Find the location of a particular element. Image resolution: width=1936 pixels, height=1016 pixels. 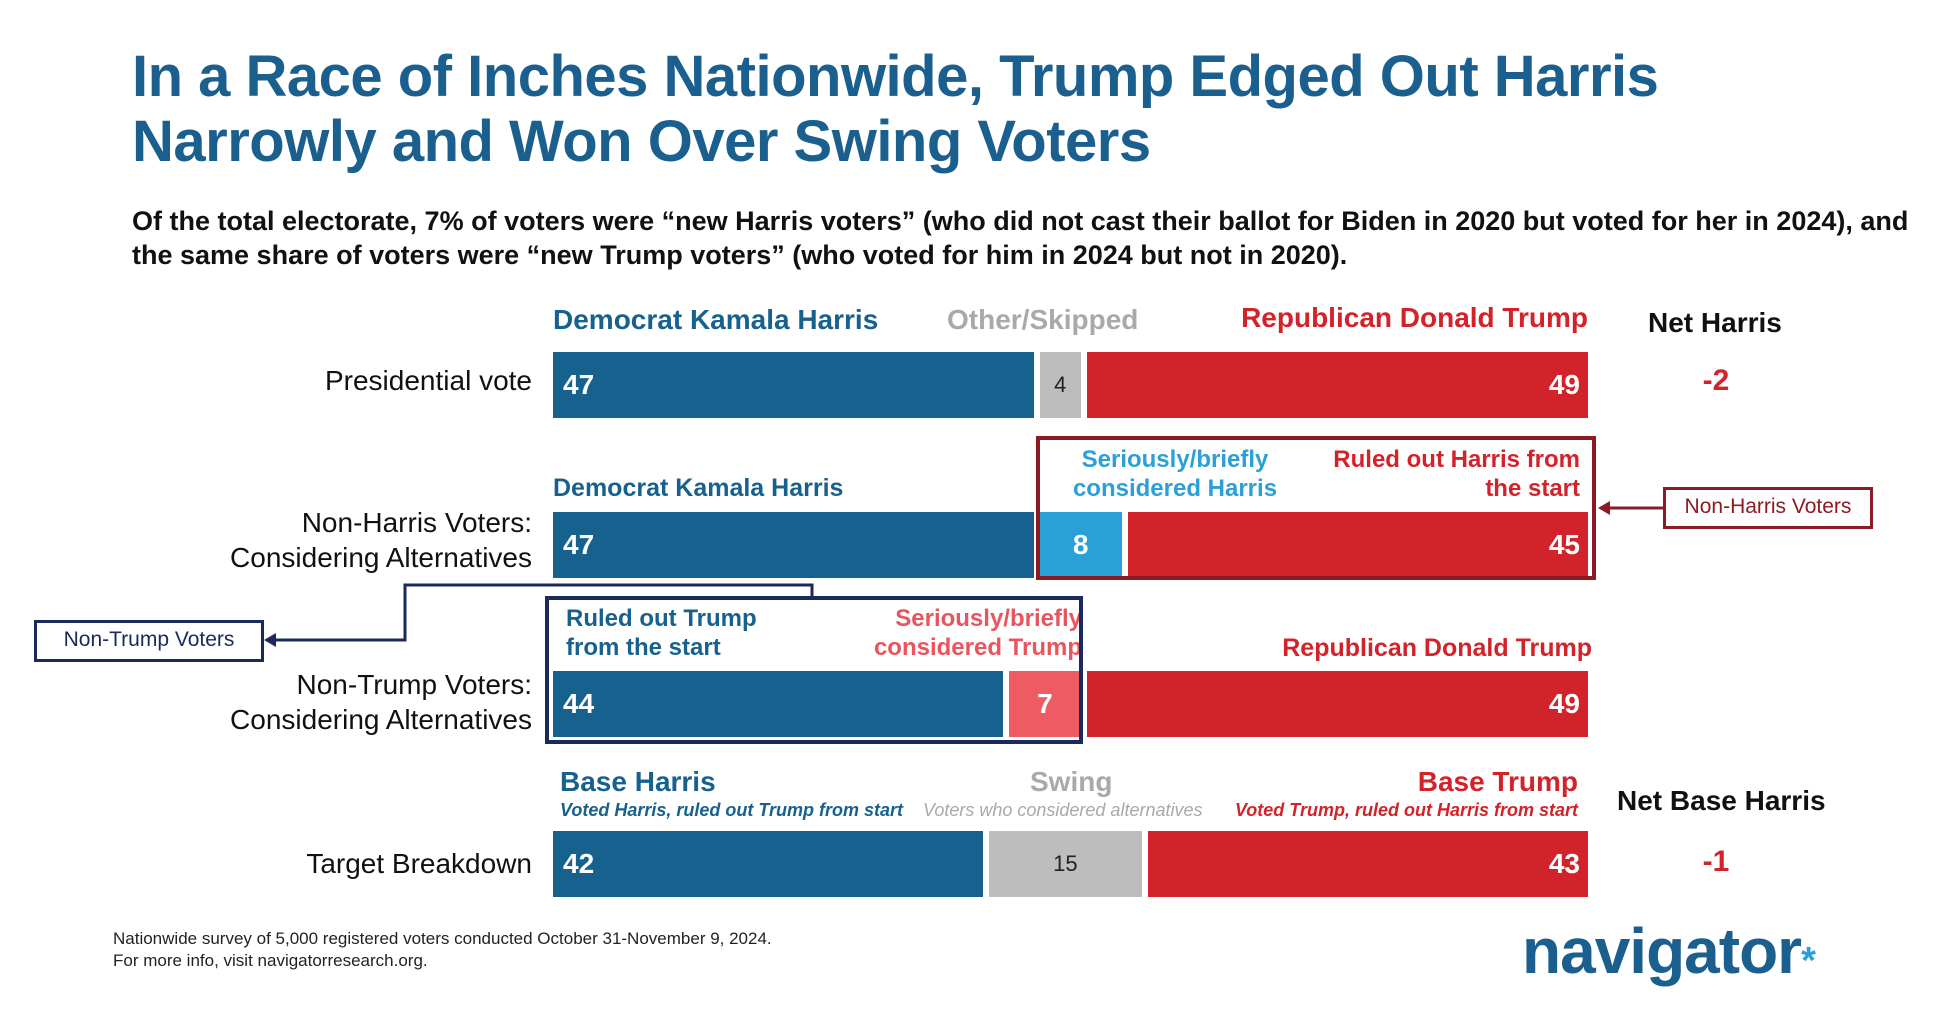

header-other: Other/Skipped is located at coordinates (1043, 319).